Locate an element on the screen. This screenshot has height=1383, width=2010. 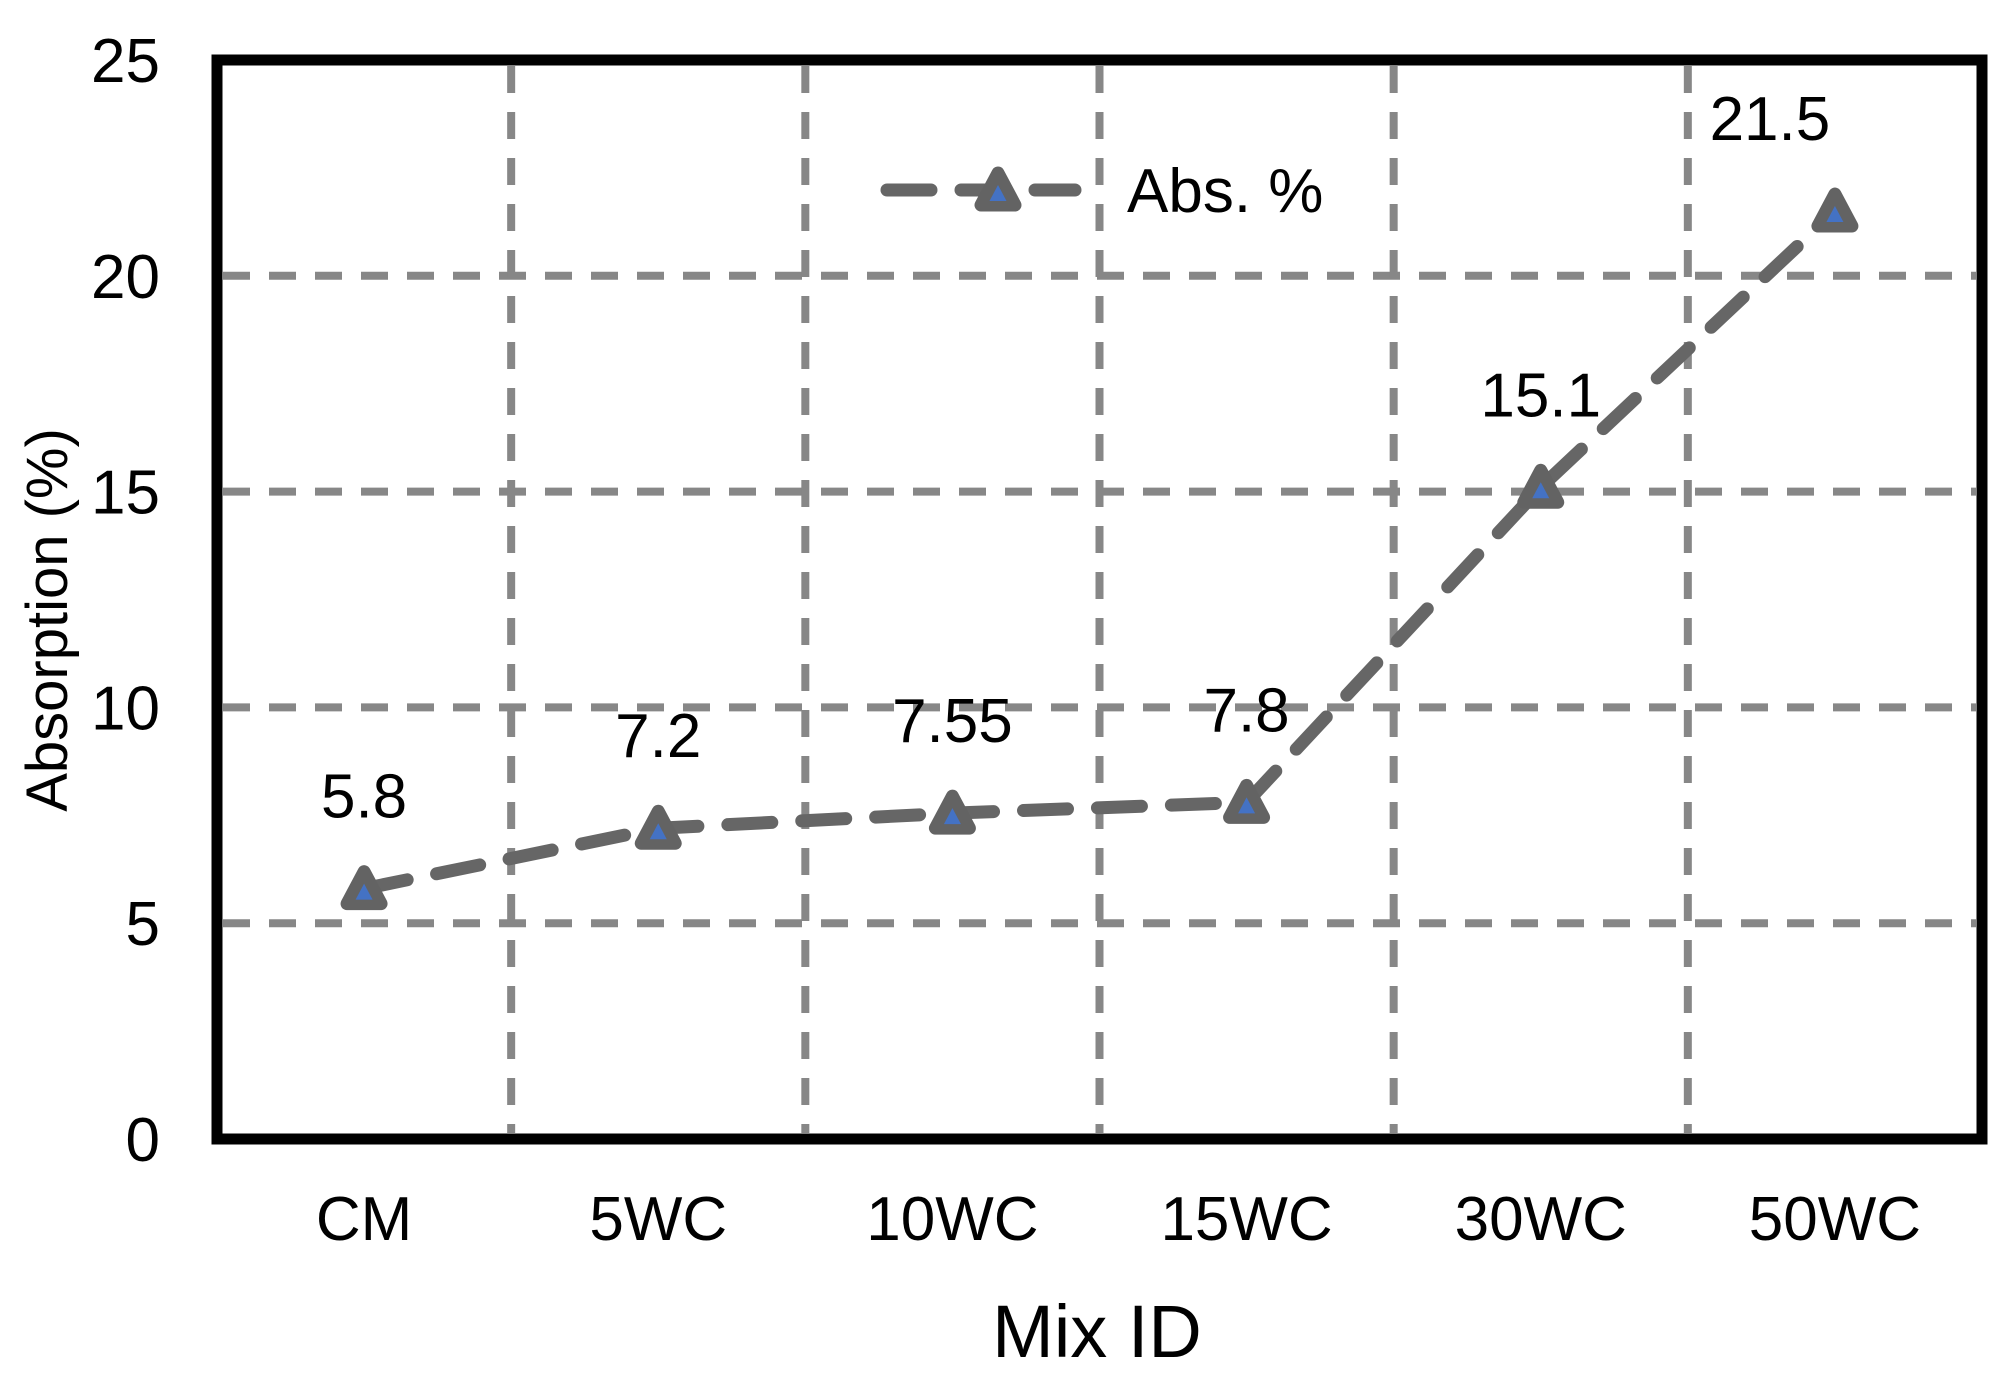
x-tick-label: 10WC is located at coordinates (952, 1219).